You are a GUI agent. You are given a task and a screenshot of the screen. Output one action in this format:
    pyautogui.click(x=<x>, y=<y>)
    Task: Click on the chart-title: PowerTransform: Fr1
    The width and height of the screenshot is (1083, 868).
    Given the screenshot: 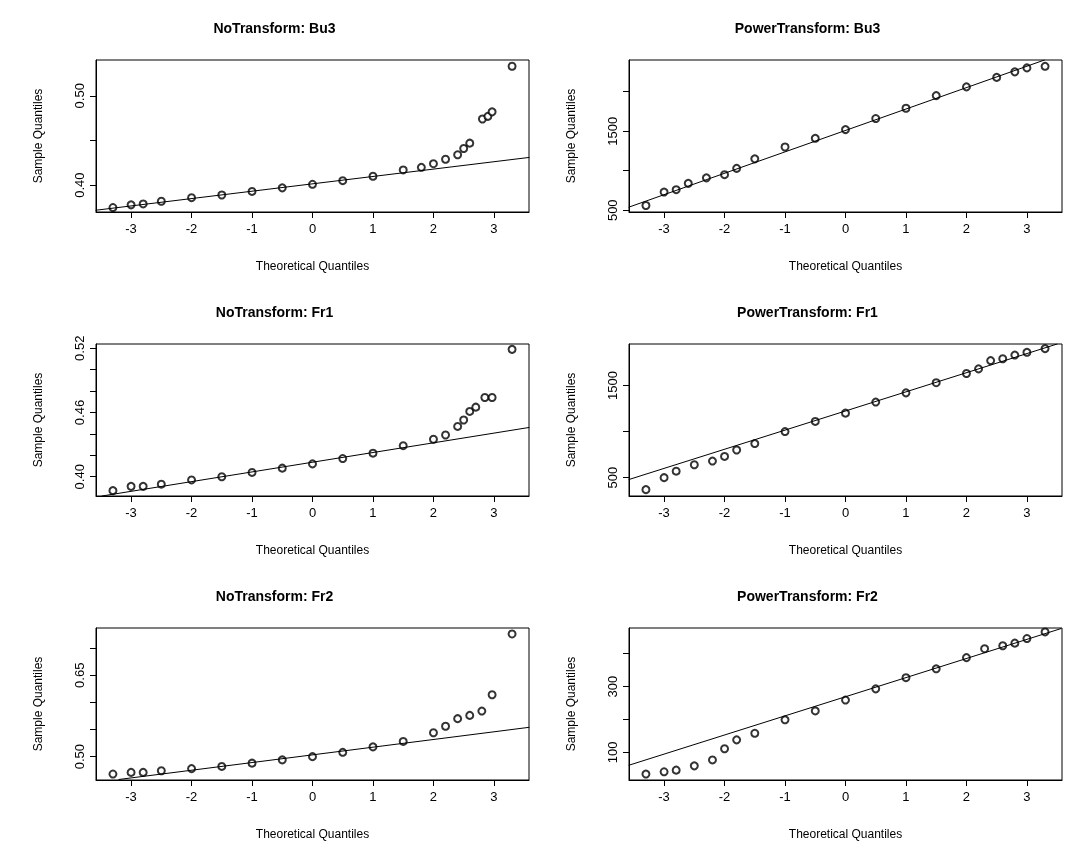 What is the action you would take?
    pyautogui.click(x=808, y=312)
    